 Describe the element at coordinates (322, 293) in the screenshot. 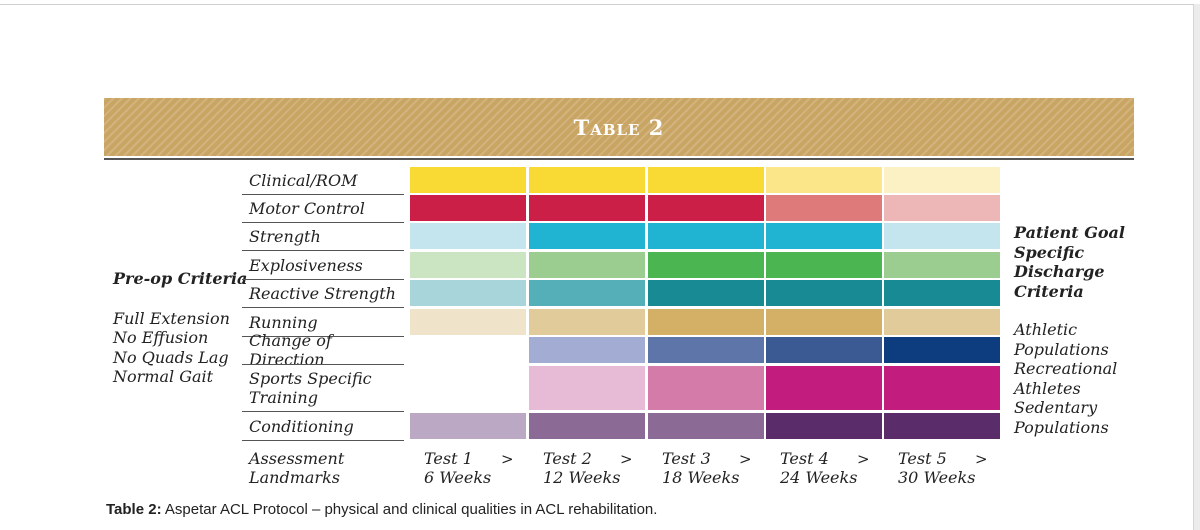

I see `row-label: Reactive Strength` at that location.